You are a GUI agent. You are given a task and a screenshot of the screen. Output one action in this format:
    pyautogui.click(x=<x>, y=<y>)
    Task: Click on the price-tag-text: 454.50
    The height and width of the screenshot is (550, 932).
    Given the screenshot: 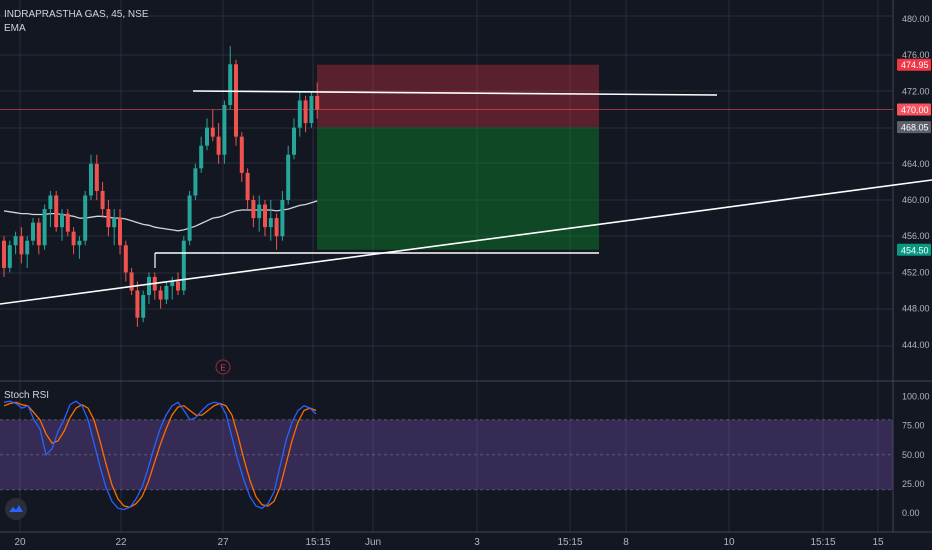 What is the action you would take?
    pyautogui.click(x=915, y=250)
    